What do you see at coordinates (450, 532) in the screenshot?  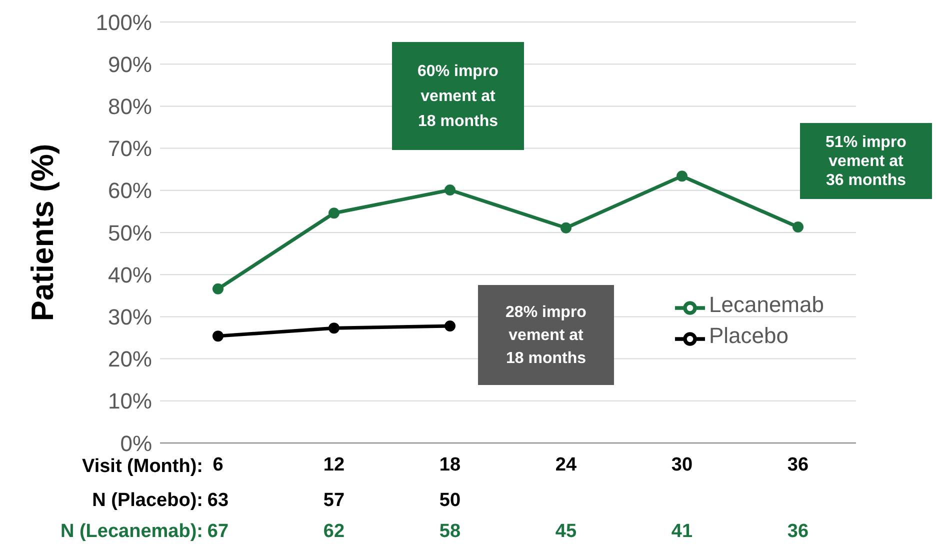 I see `text: 58` at bounding box center [450, 532].